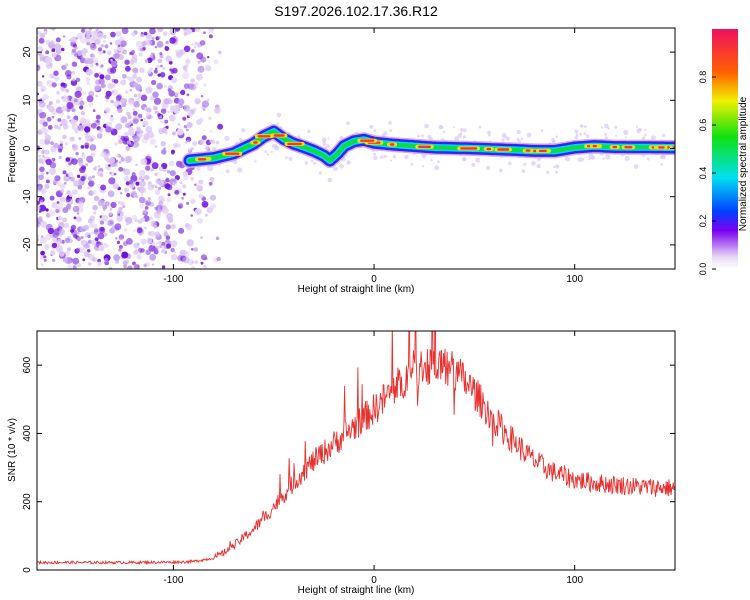 The image size is (750, 600). What do you see at coordinates (27, 244) in the screenshot?
I see `spec-ytick-label: -20` at bounding box center [27, 244].